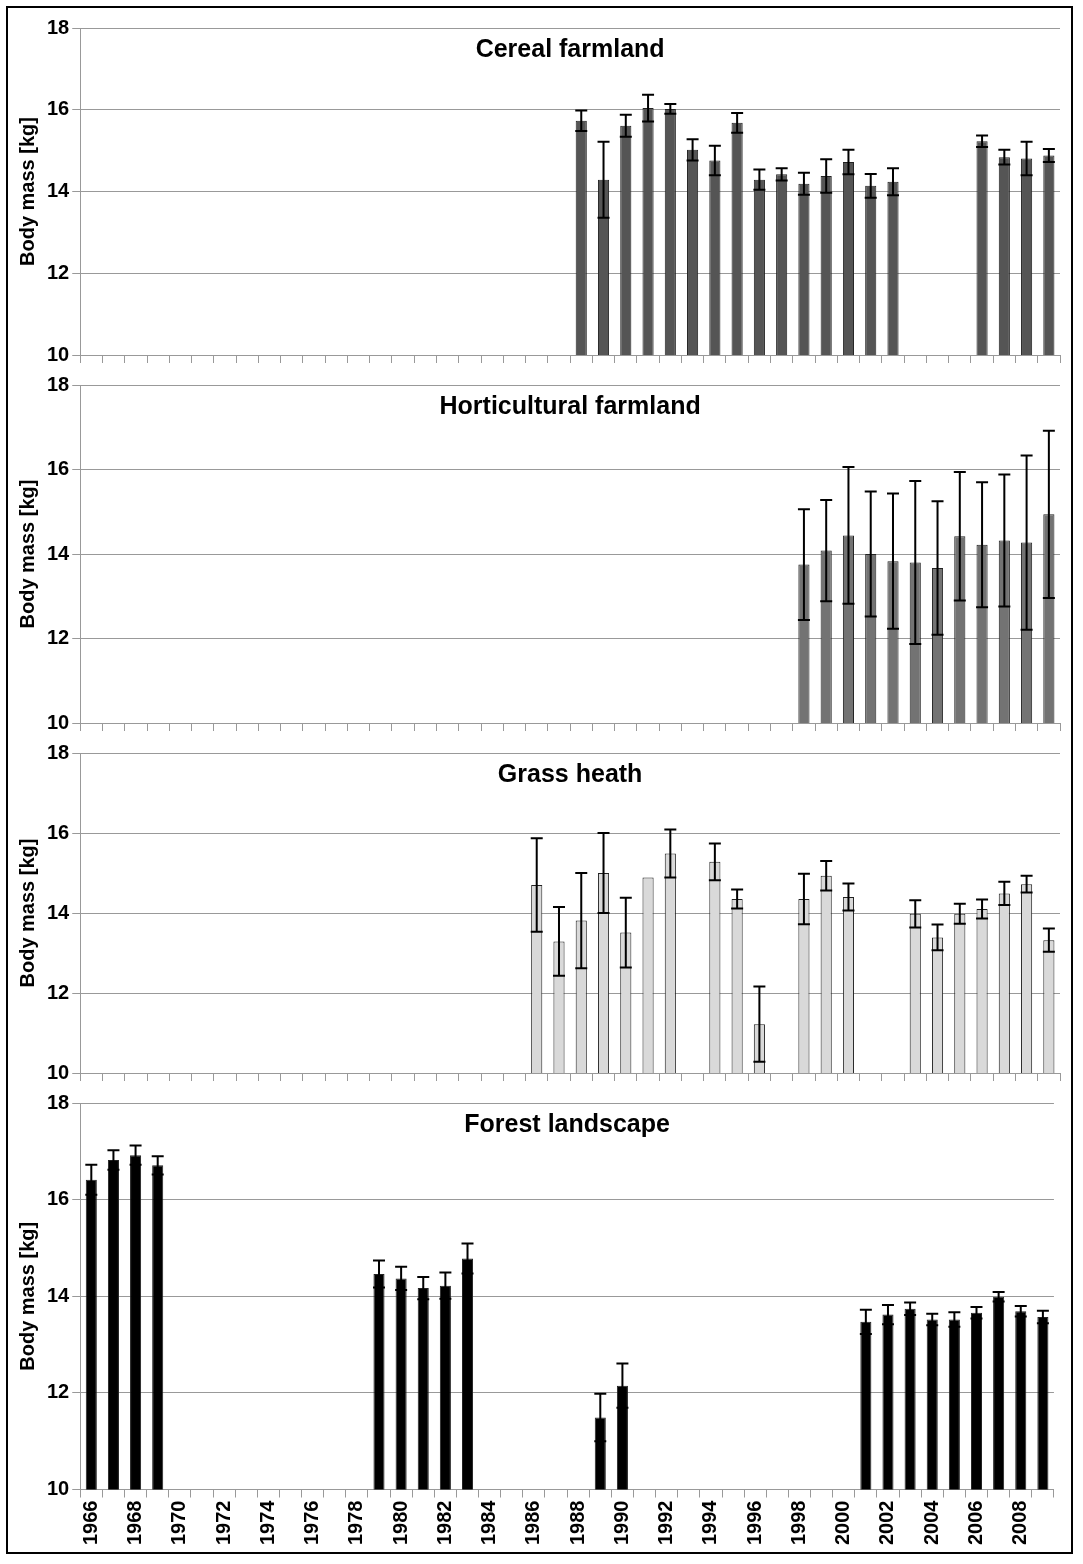 The image size is (1083, 1564). What do you see at coordinates (443, 1523) in the screenshot?
I see `x-tick-label: 1982` at bounding box center [443, 1523].